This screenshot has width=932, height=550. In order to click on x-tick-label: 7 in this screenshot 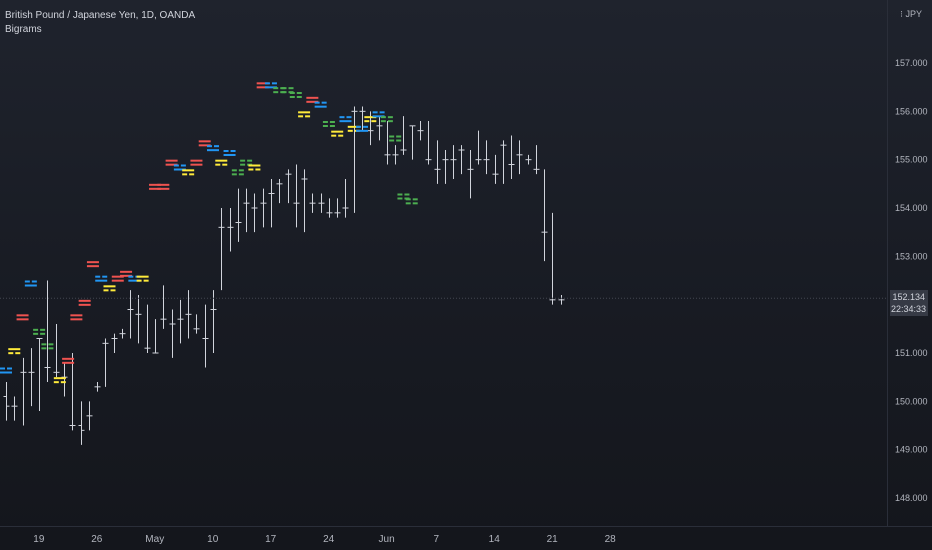, I will do `click(436, 539)`.